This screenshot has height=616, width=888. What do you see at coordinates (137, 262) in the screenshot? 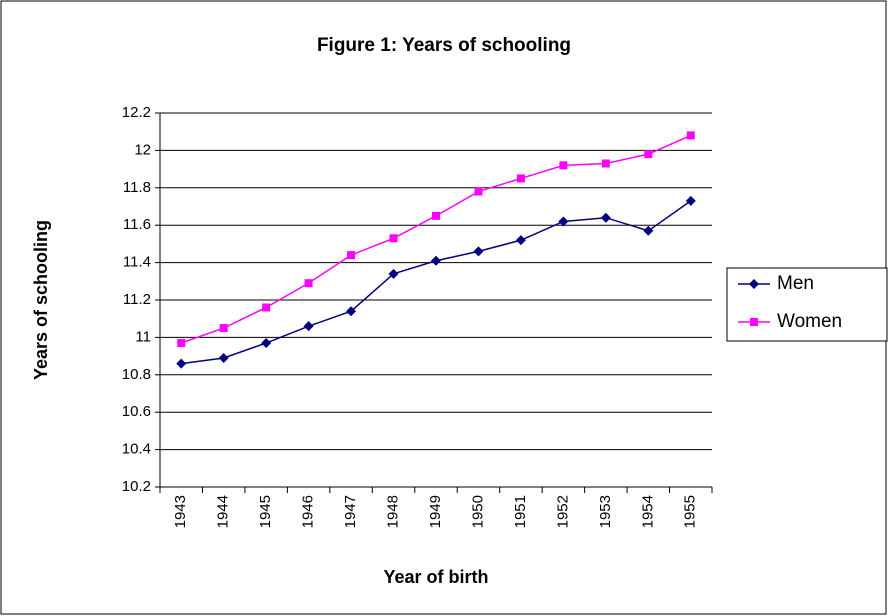
I see `y-tick-label: 11.4` at bounding box center [137, 262].